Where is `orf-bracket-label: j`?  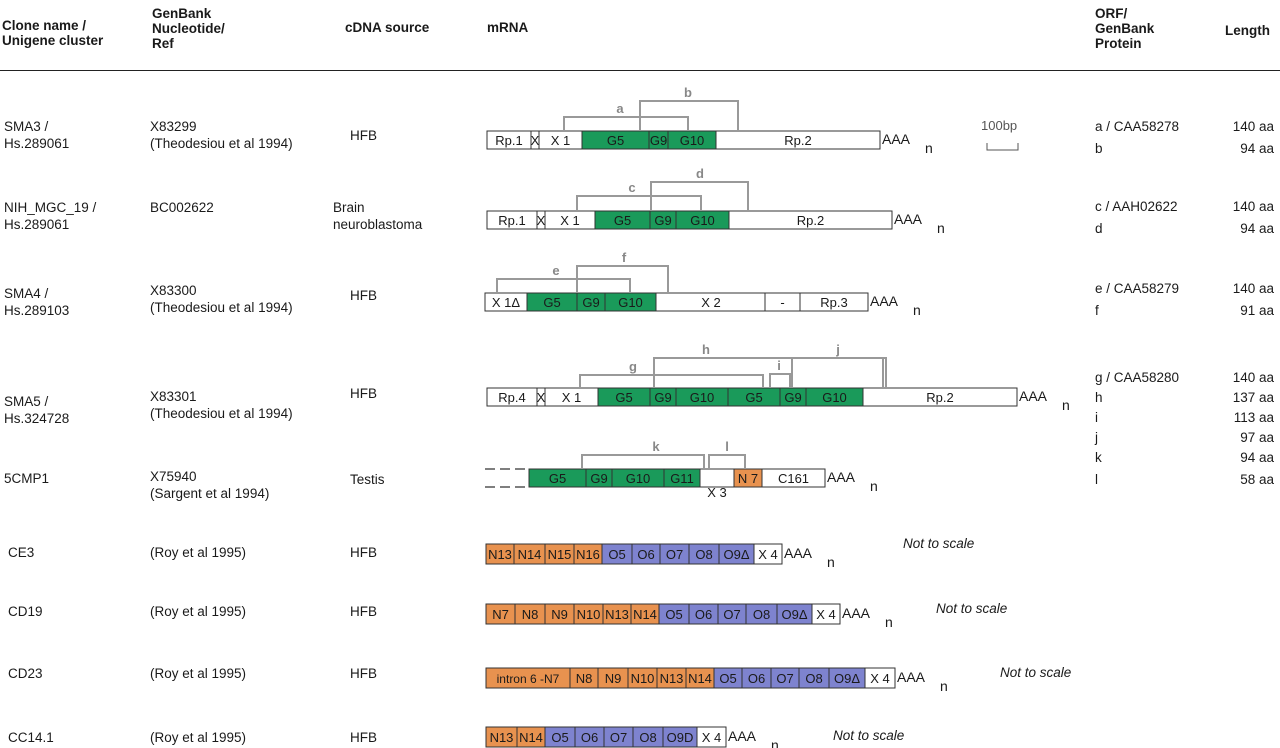 orf-bracket-label: j is located at coordinates (837, 349).